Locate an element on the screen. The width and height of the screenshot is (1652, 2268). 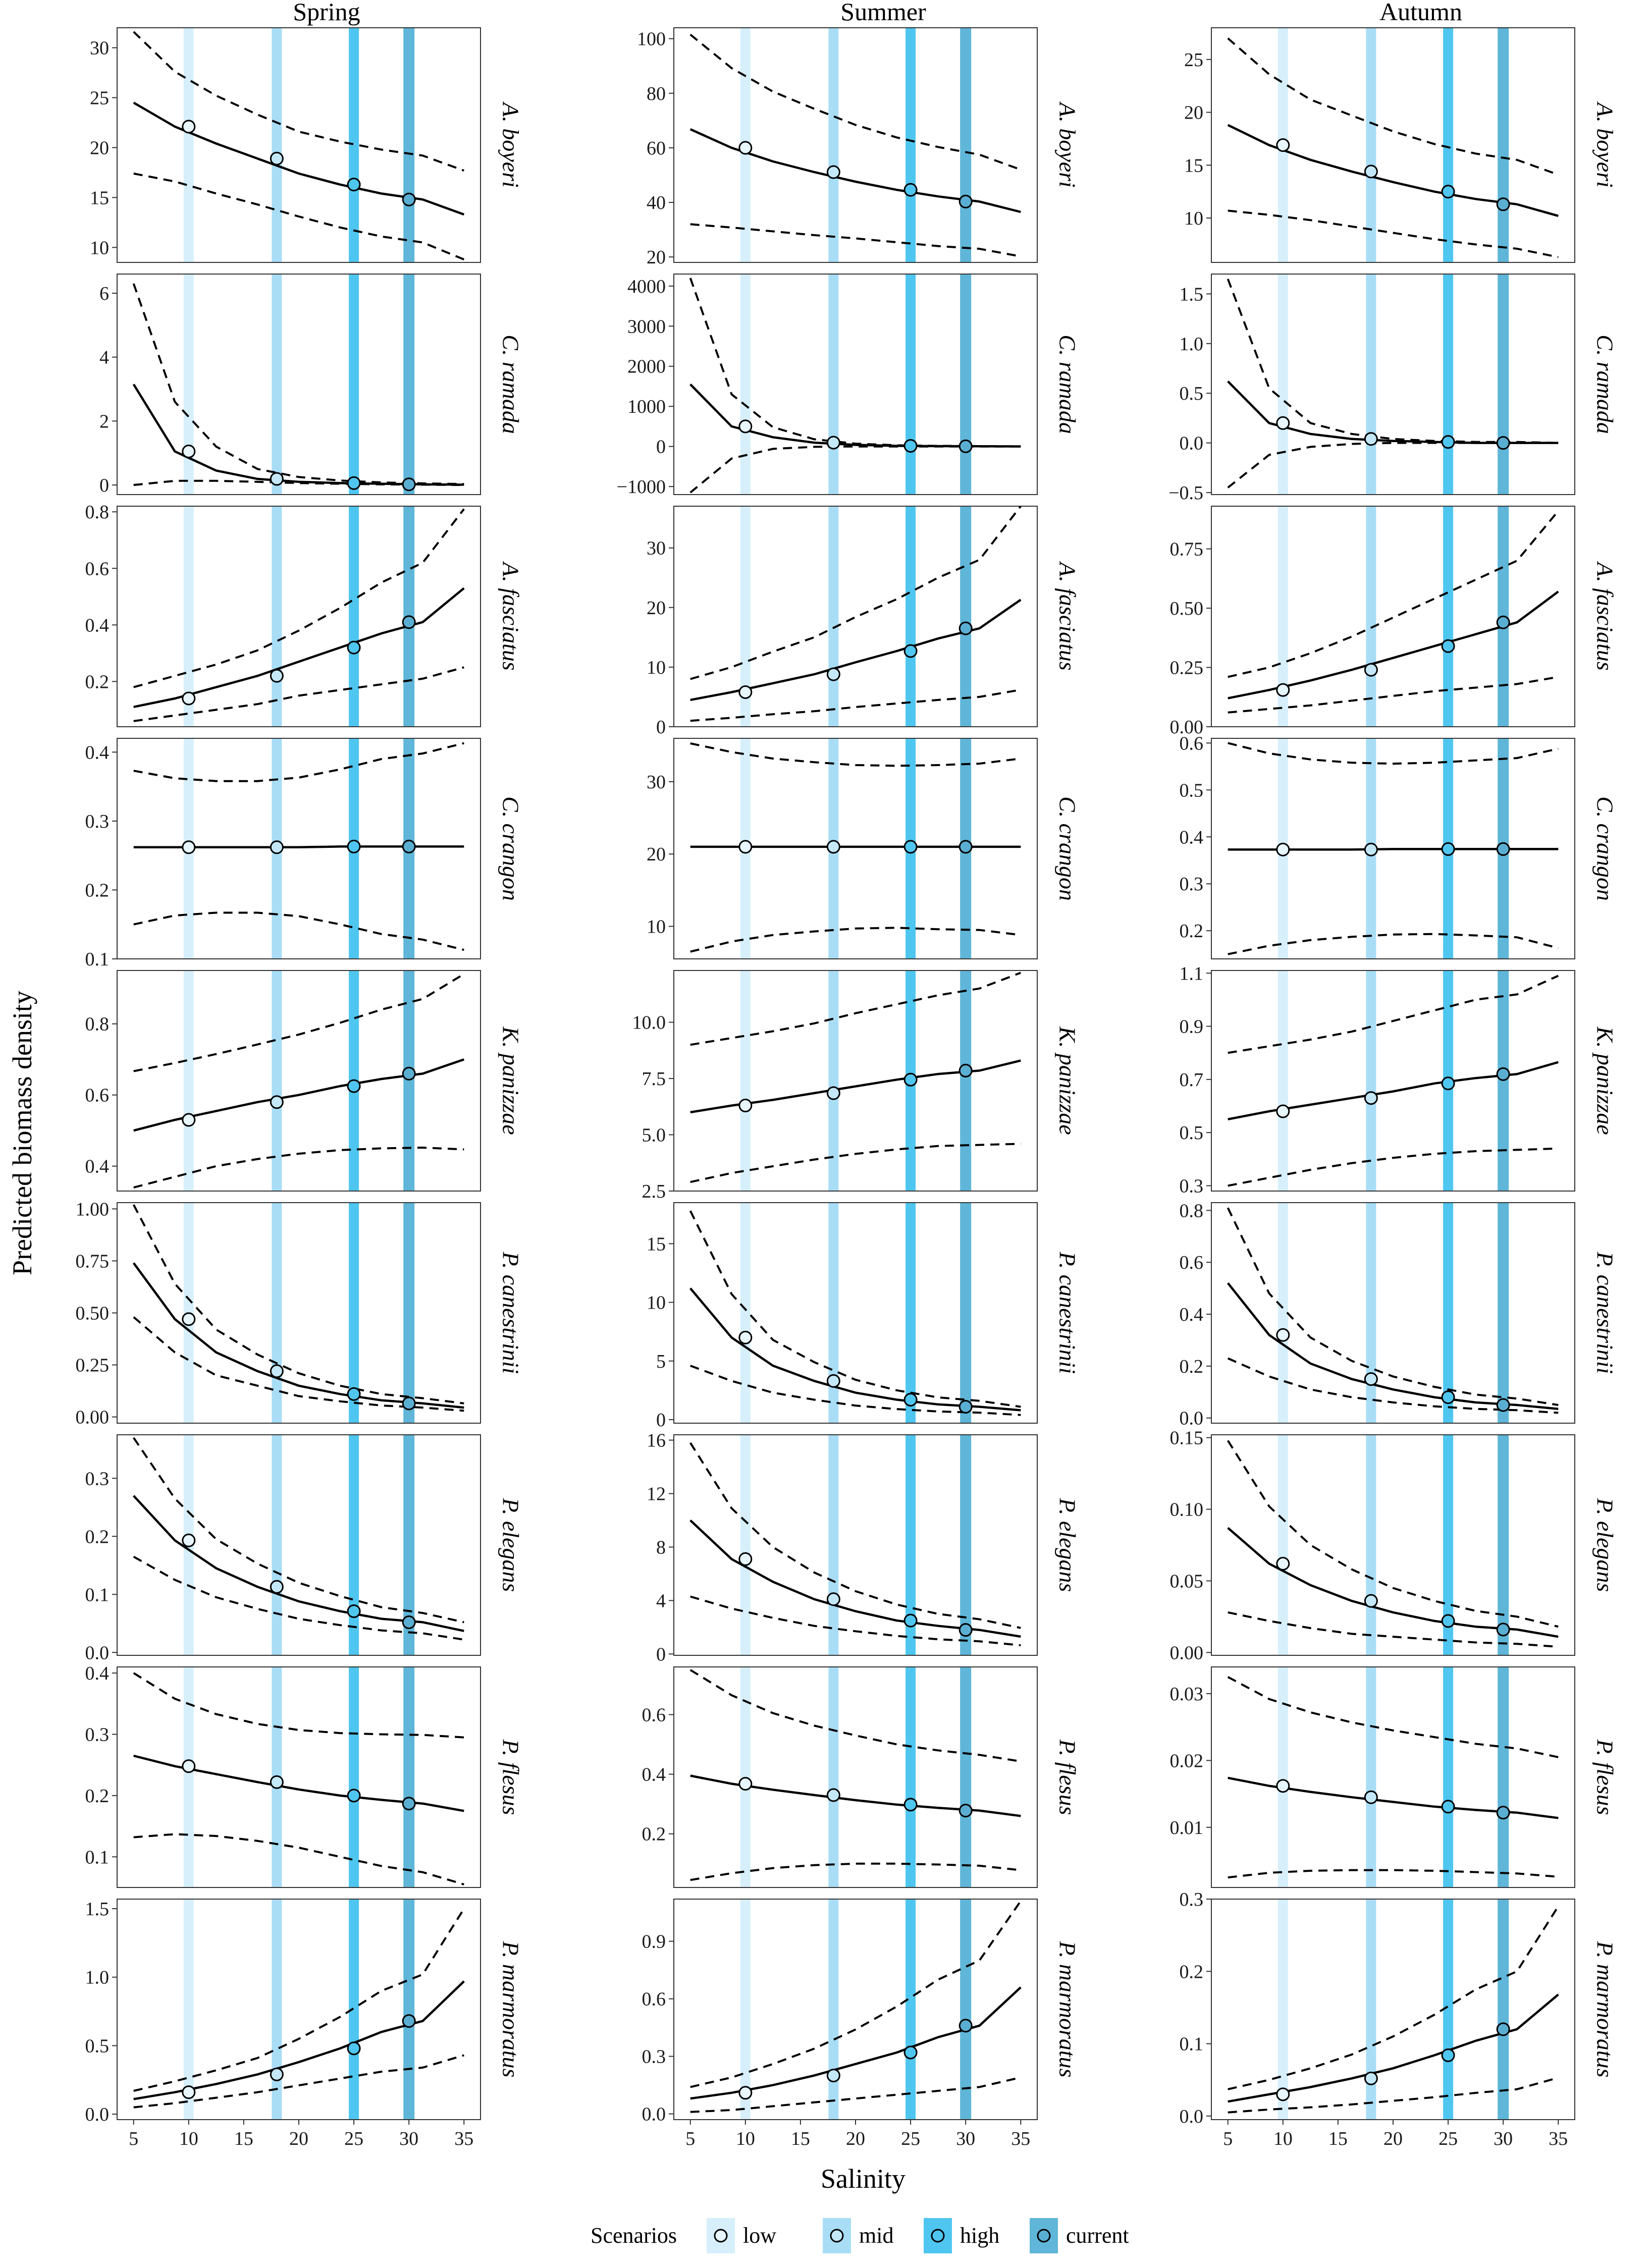
panel-autumn-p-canestrinii: 0.0 0.2 0.4 0.6 0.8 P. canestrinii is located at coordinates (1399, 1314).